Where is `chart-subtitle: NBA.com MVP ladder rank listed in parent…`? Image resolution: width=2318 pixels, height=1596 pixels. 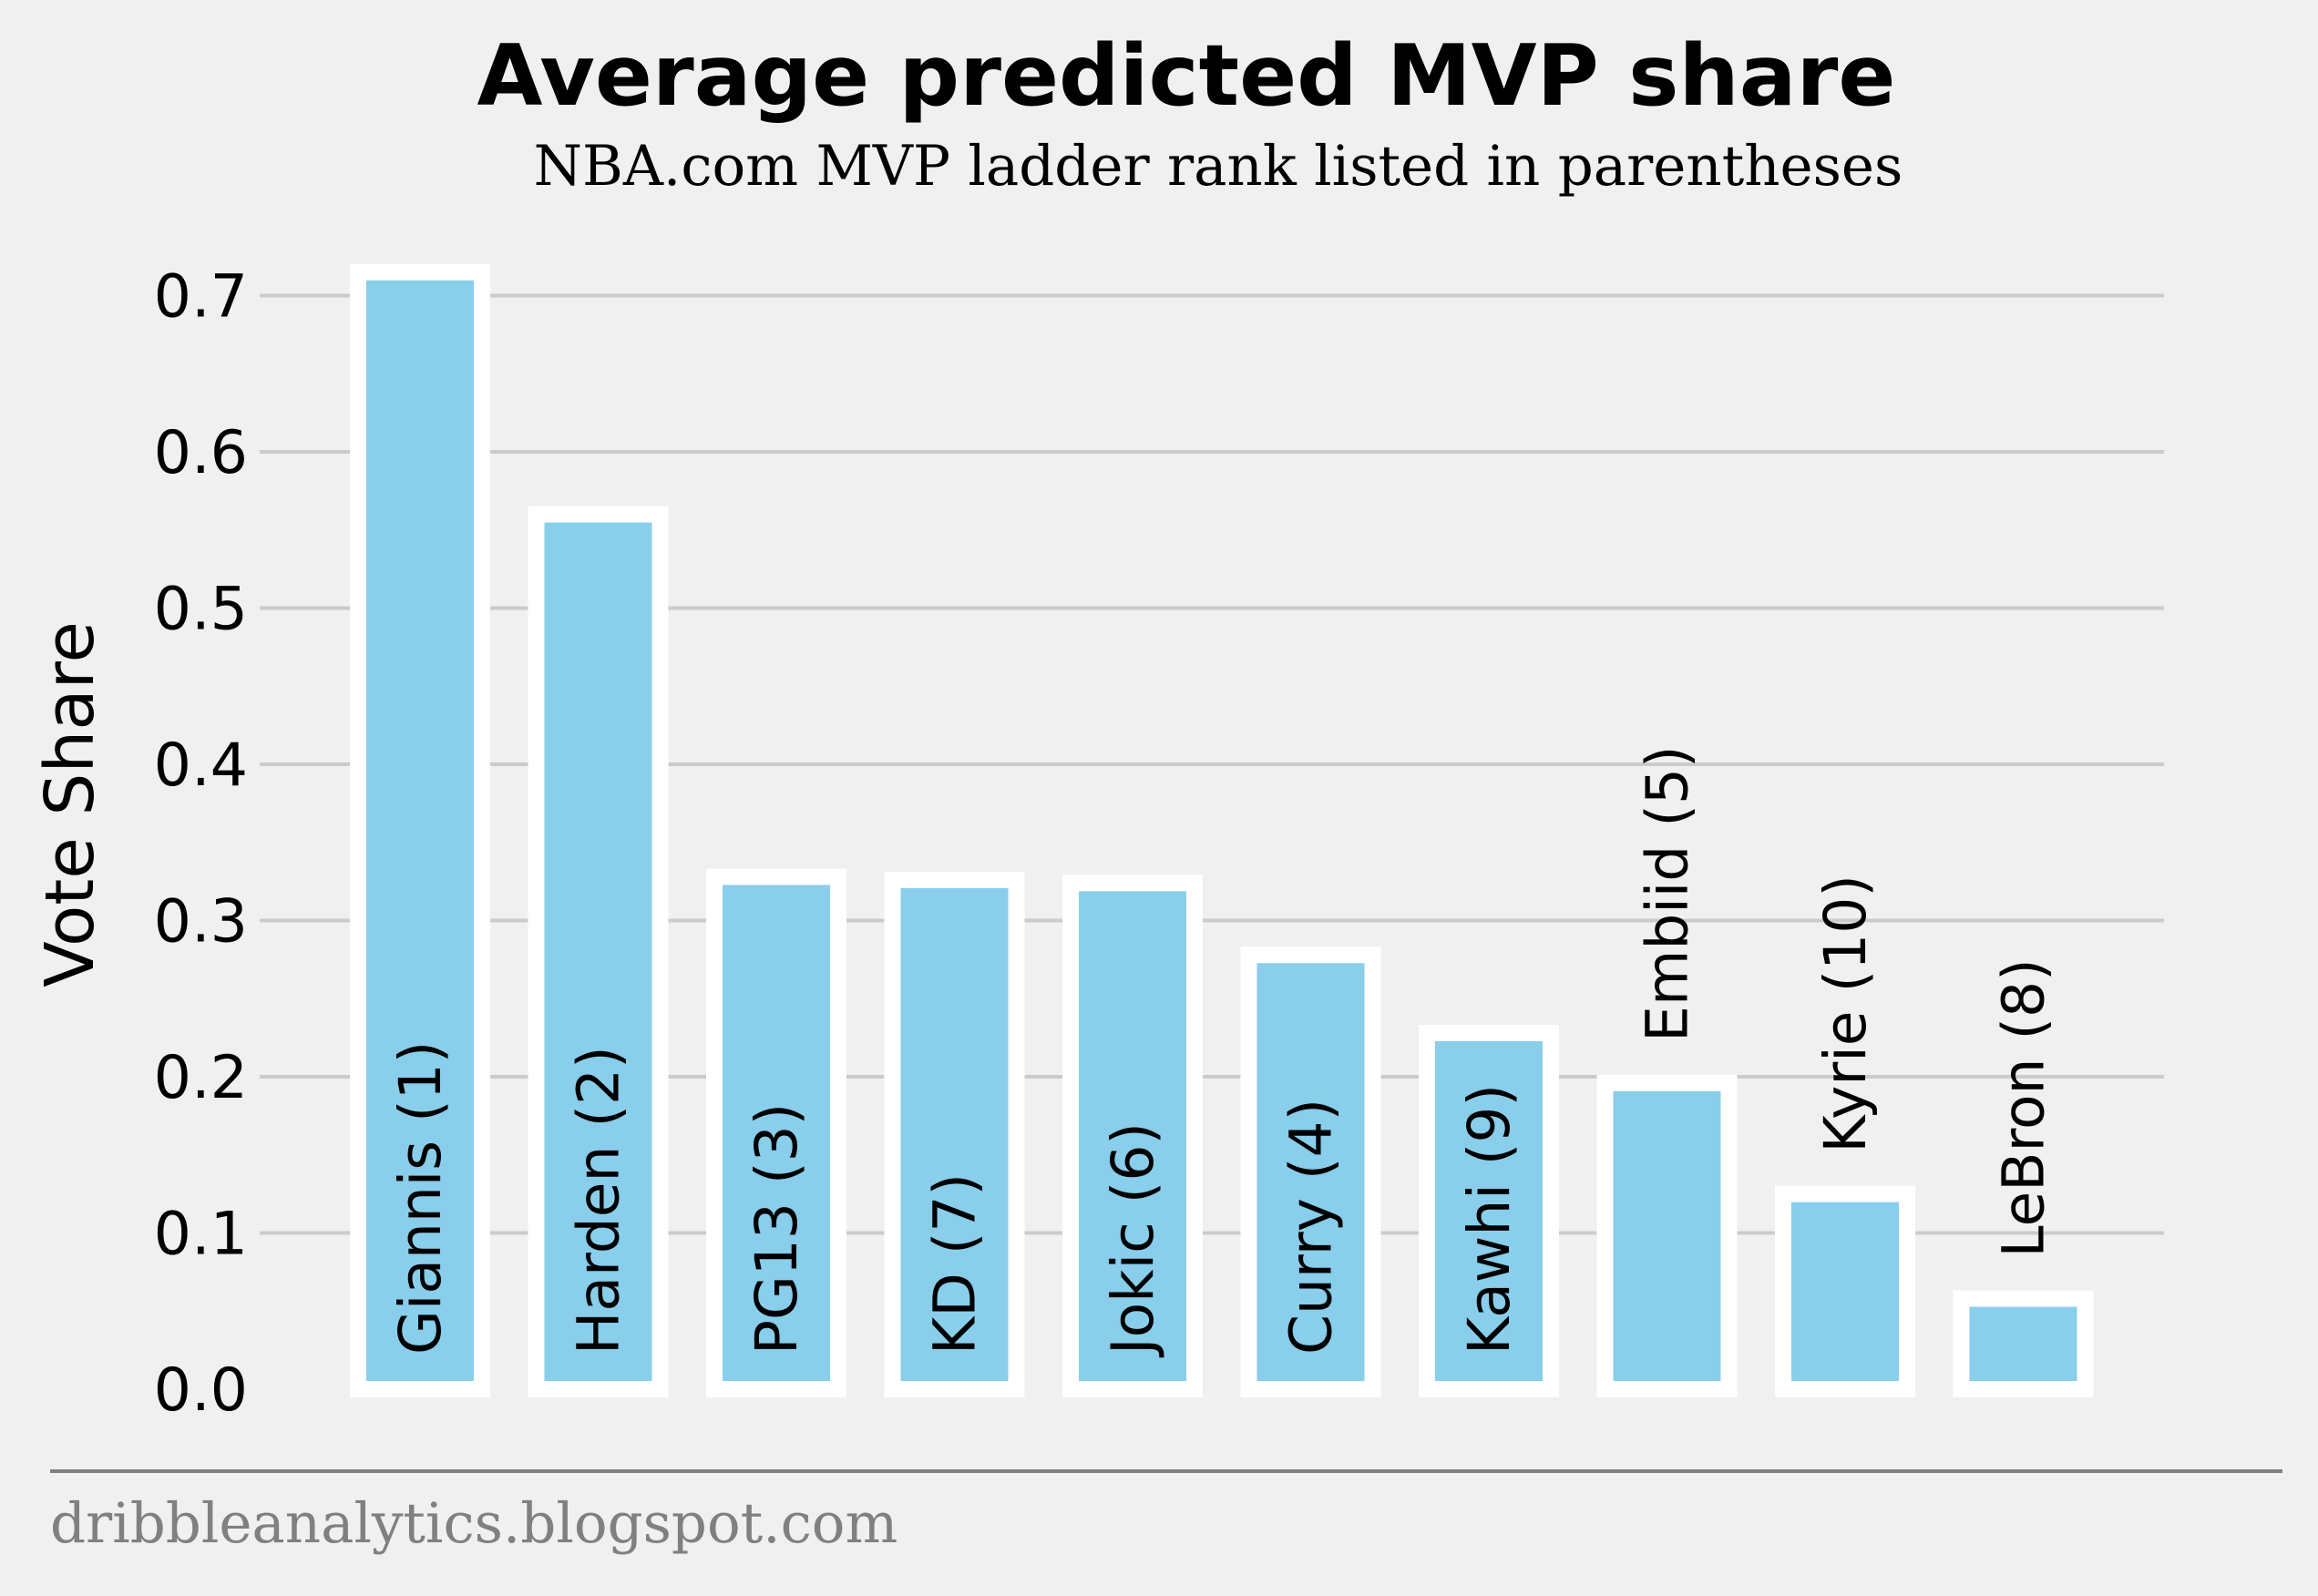 chart-subtitle: NBA.com MVP ladder rank listed in parent… is located at coordinates (1218, 166).